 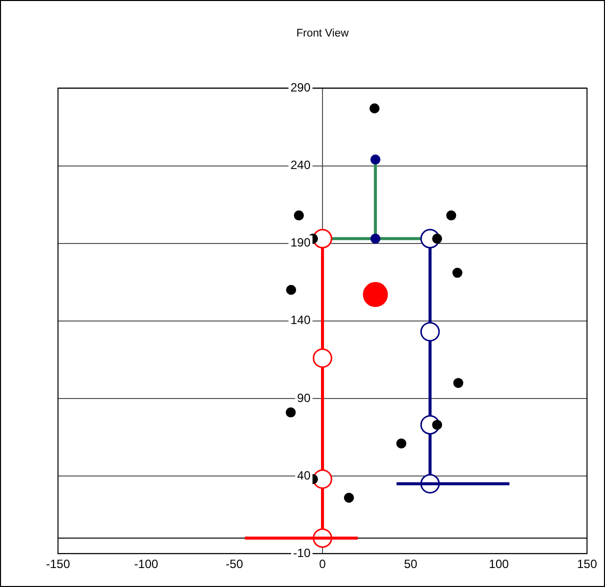 I want to click on x-tick-label: 50, so click(x=411, y=564).